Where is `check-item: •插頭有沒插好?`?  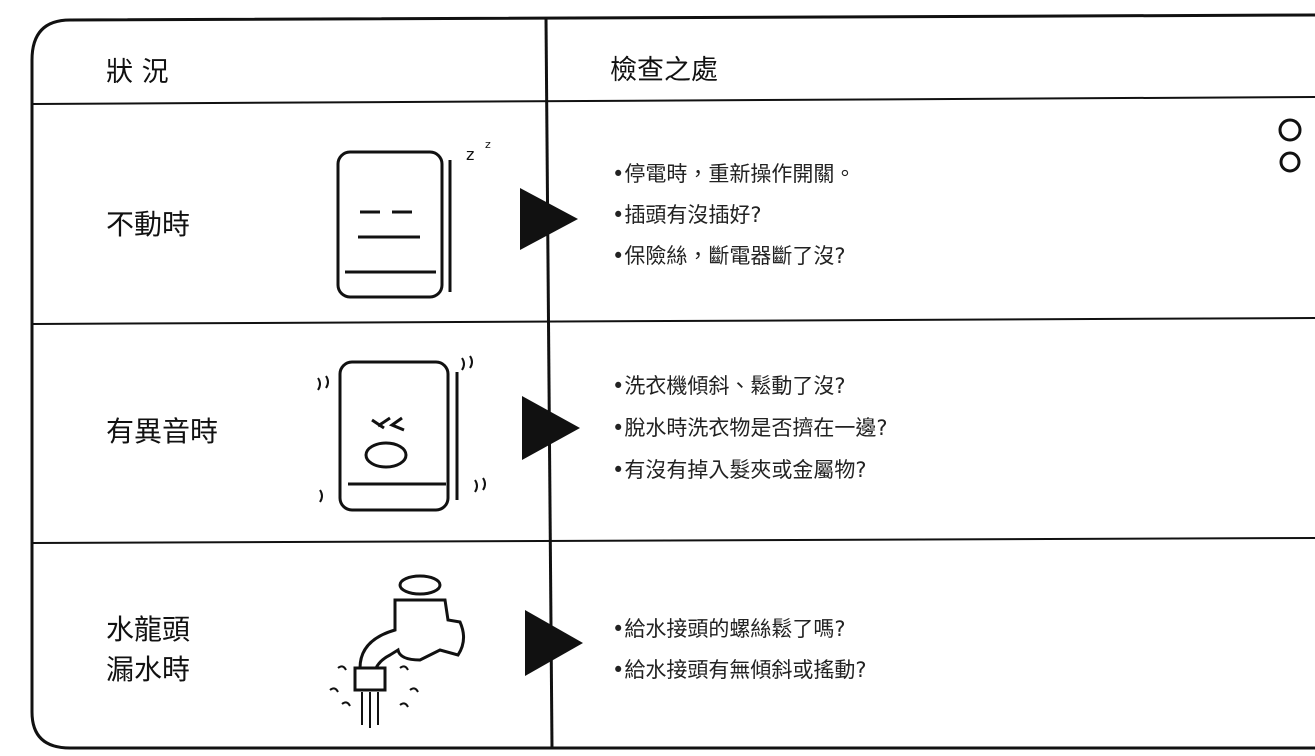
check-item: •插頭有沒插好? is located at coordinates (687, 215).